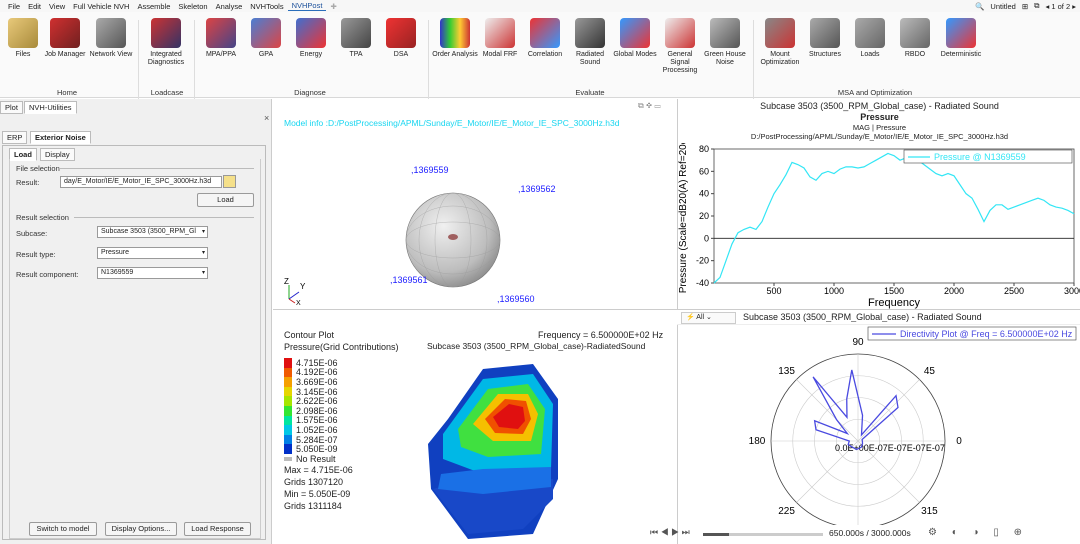  Describe the element at coordinates (152, 253) in the screenshot. I see `result-type-select: Pressure ▾` at that location.